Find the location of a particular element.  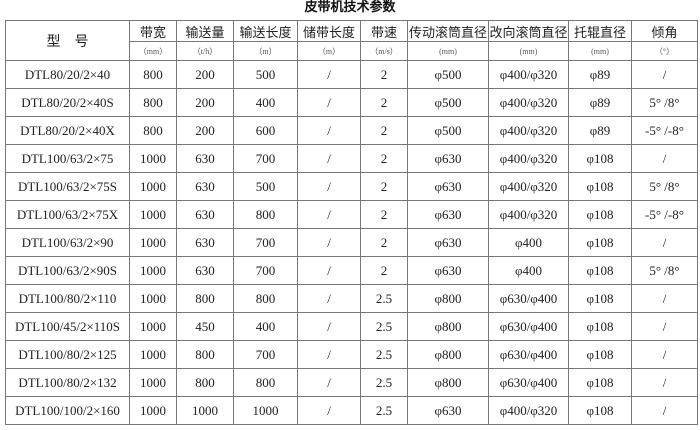

model-cell: DTL100/100/2×160 is located at coordinates (67, 410).